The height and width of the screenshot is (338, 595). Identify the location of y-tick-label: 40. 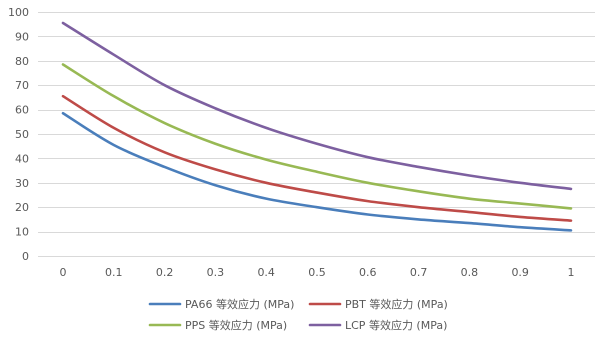
(22, 158).